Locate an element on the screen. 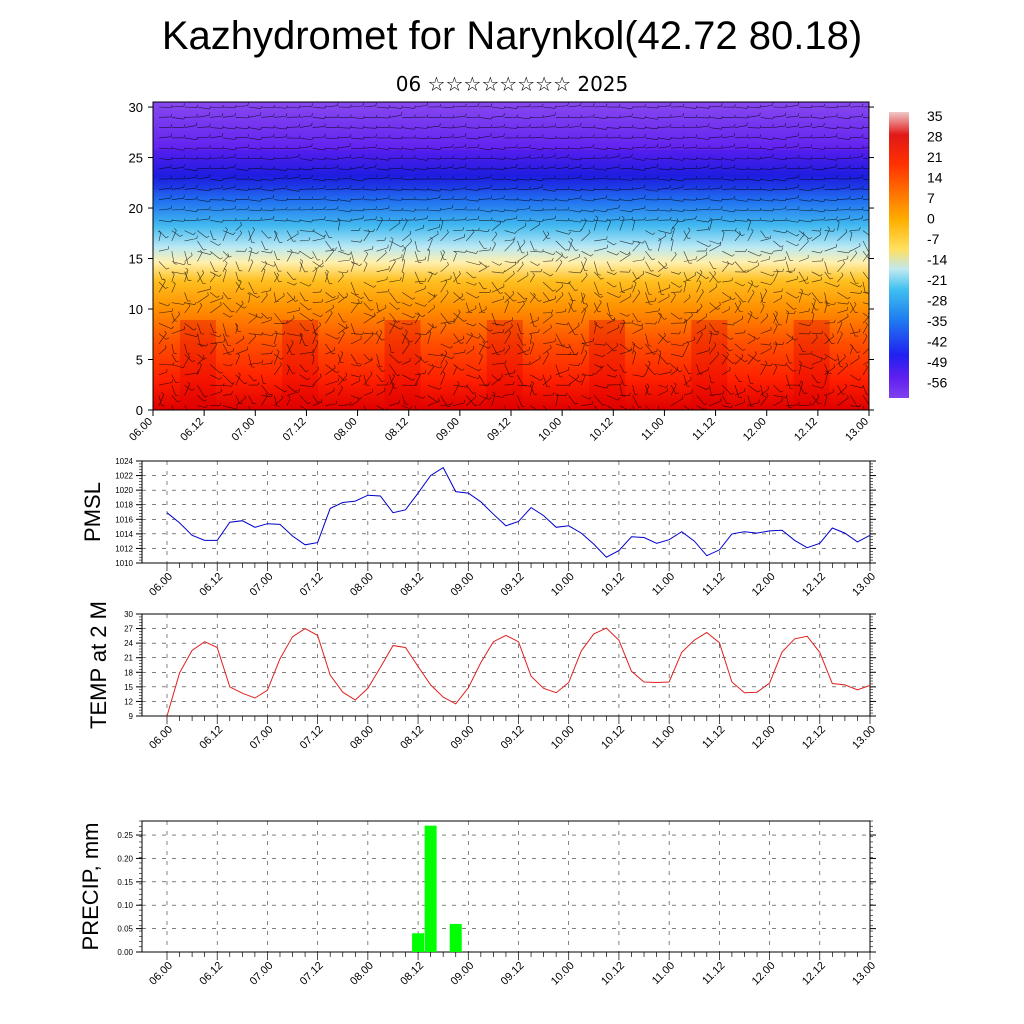 The width and height of the screenshot is (1024, 1024). series-line is located at coordinates (518, 512).